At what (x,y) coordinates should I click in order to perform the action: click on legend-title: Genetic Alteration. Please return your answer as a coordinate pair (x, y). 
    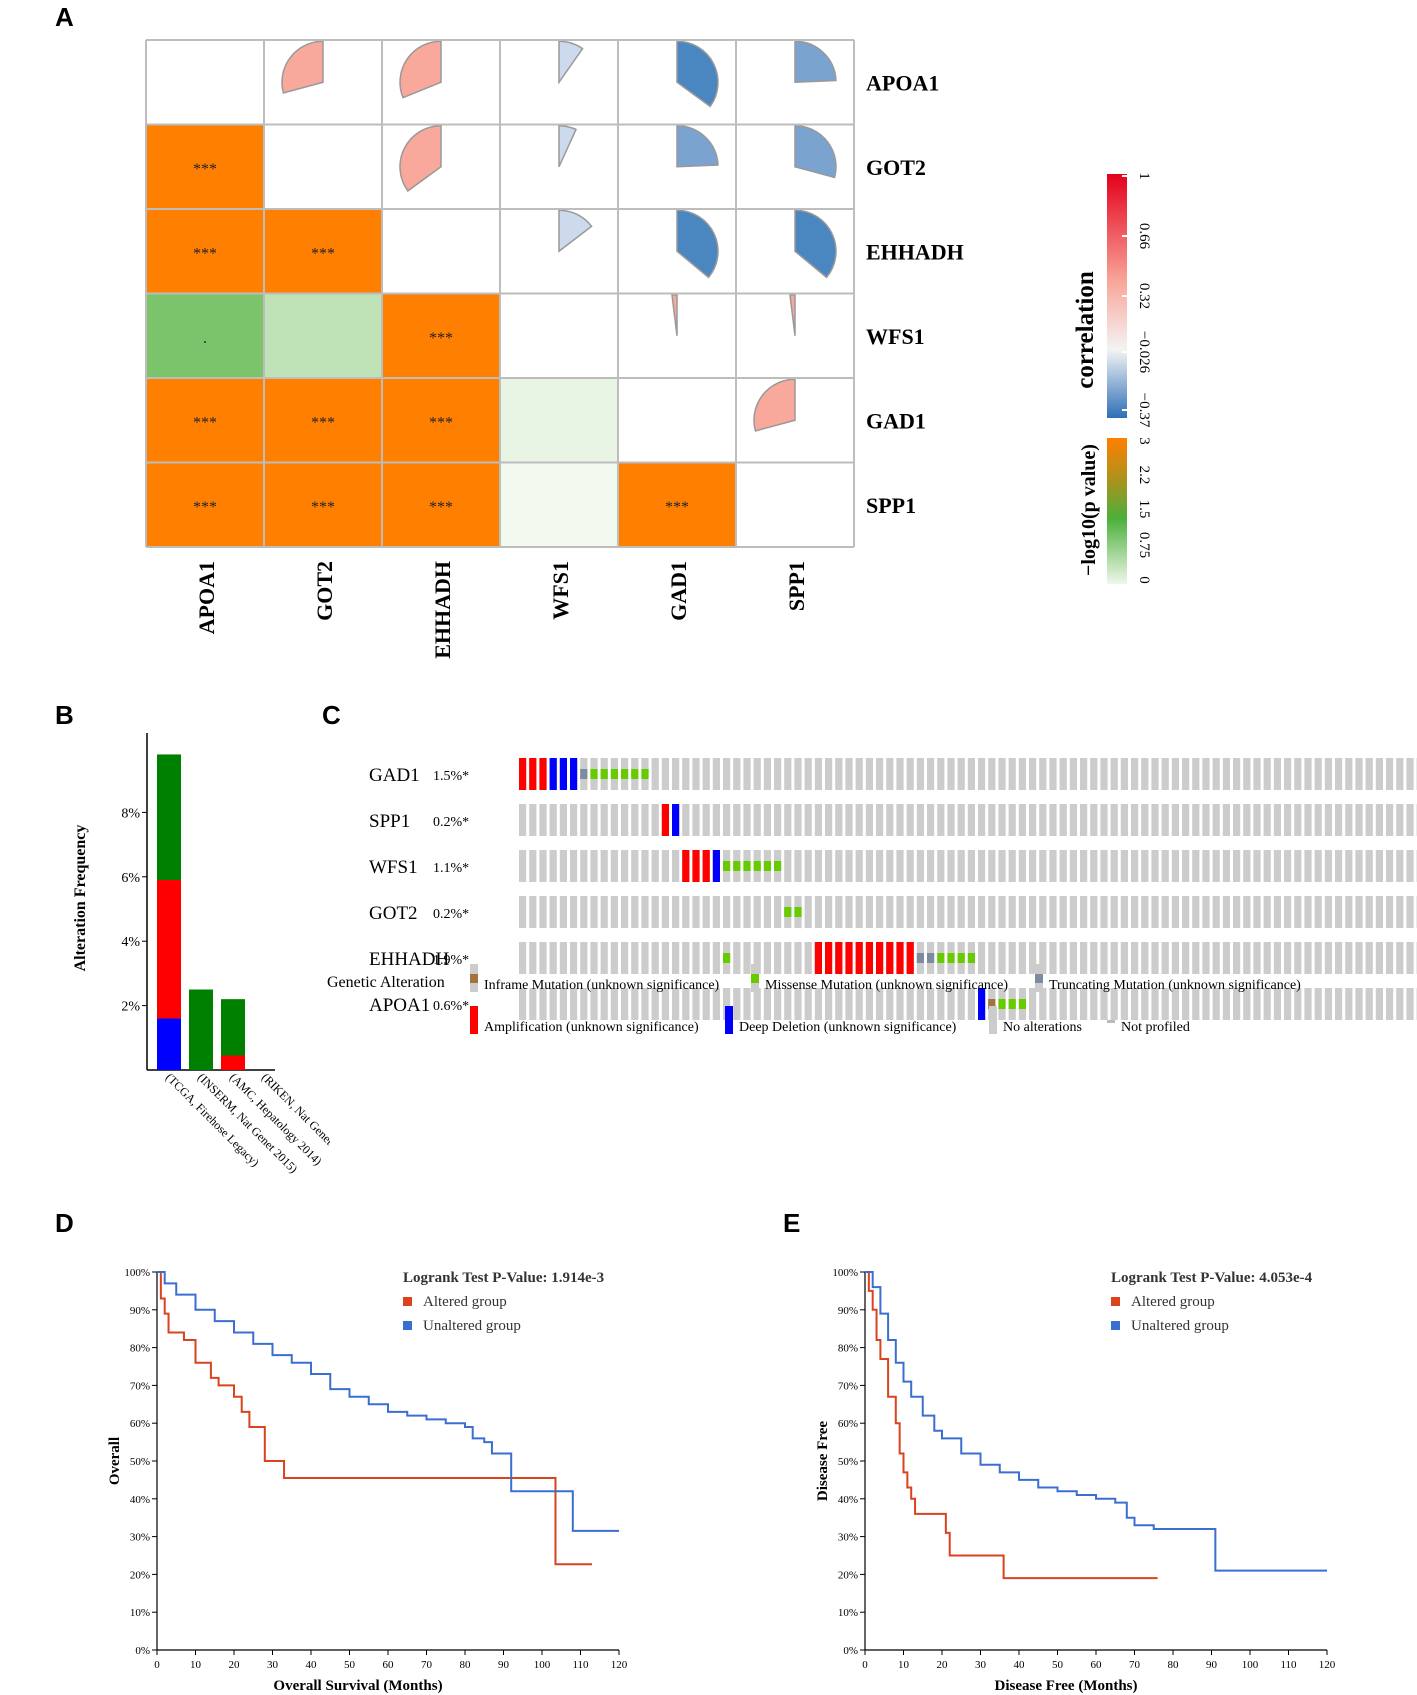
    Looking at the image, I should click on (386, 982).